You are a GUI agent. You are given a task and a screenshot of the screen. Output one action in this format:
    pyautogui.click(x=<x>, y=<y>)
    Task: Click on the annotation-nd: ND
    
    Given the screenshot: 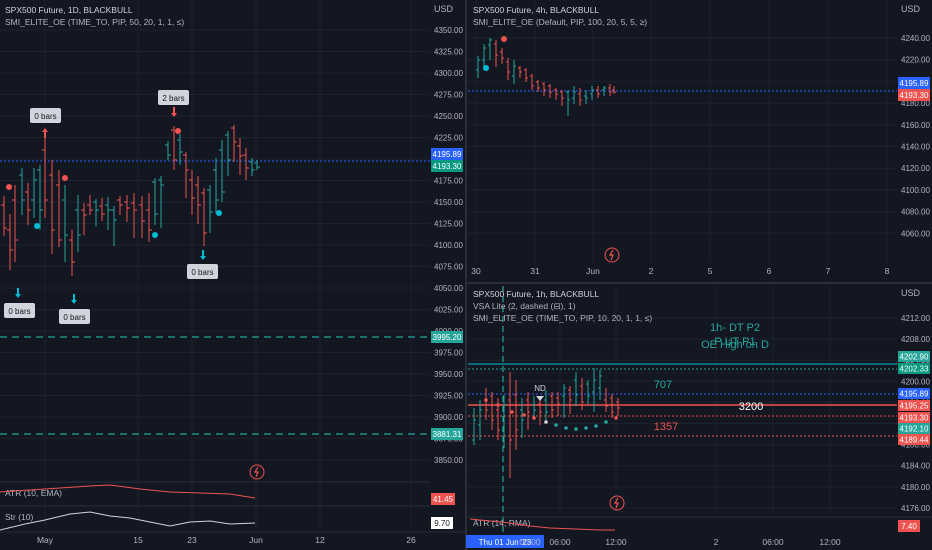 What is the action you would take?
    pyautogui.click(x=540, y=388)
    